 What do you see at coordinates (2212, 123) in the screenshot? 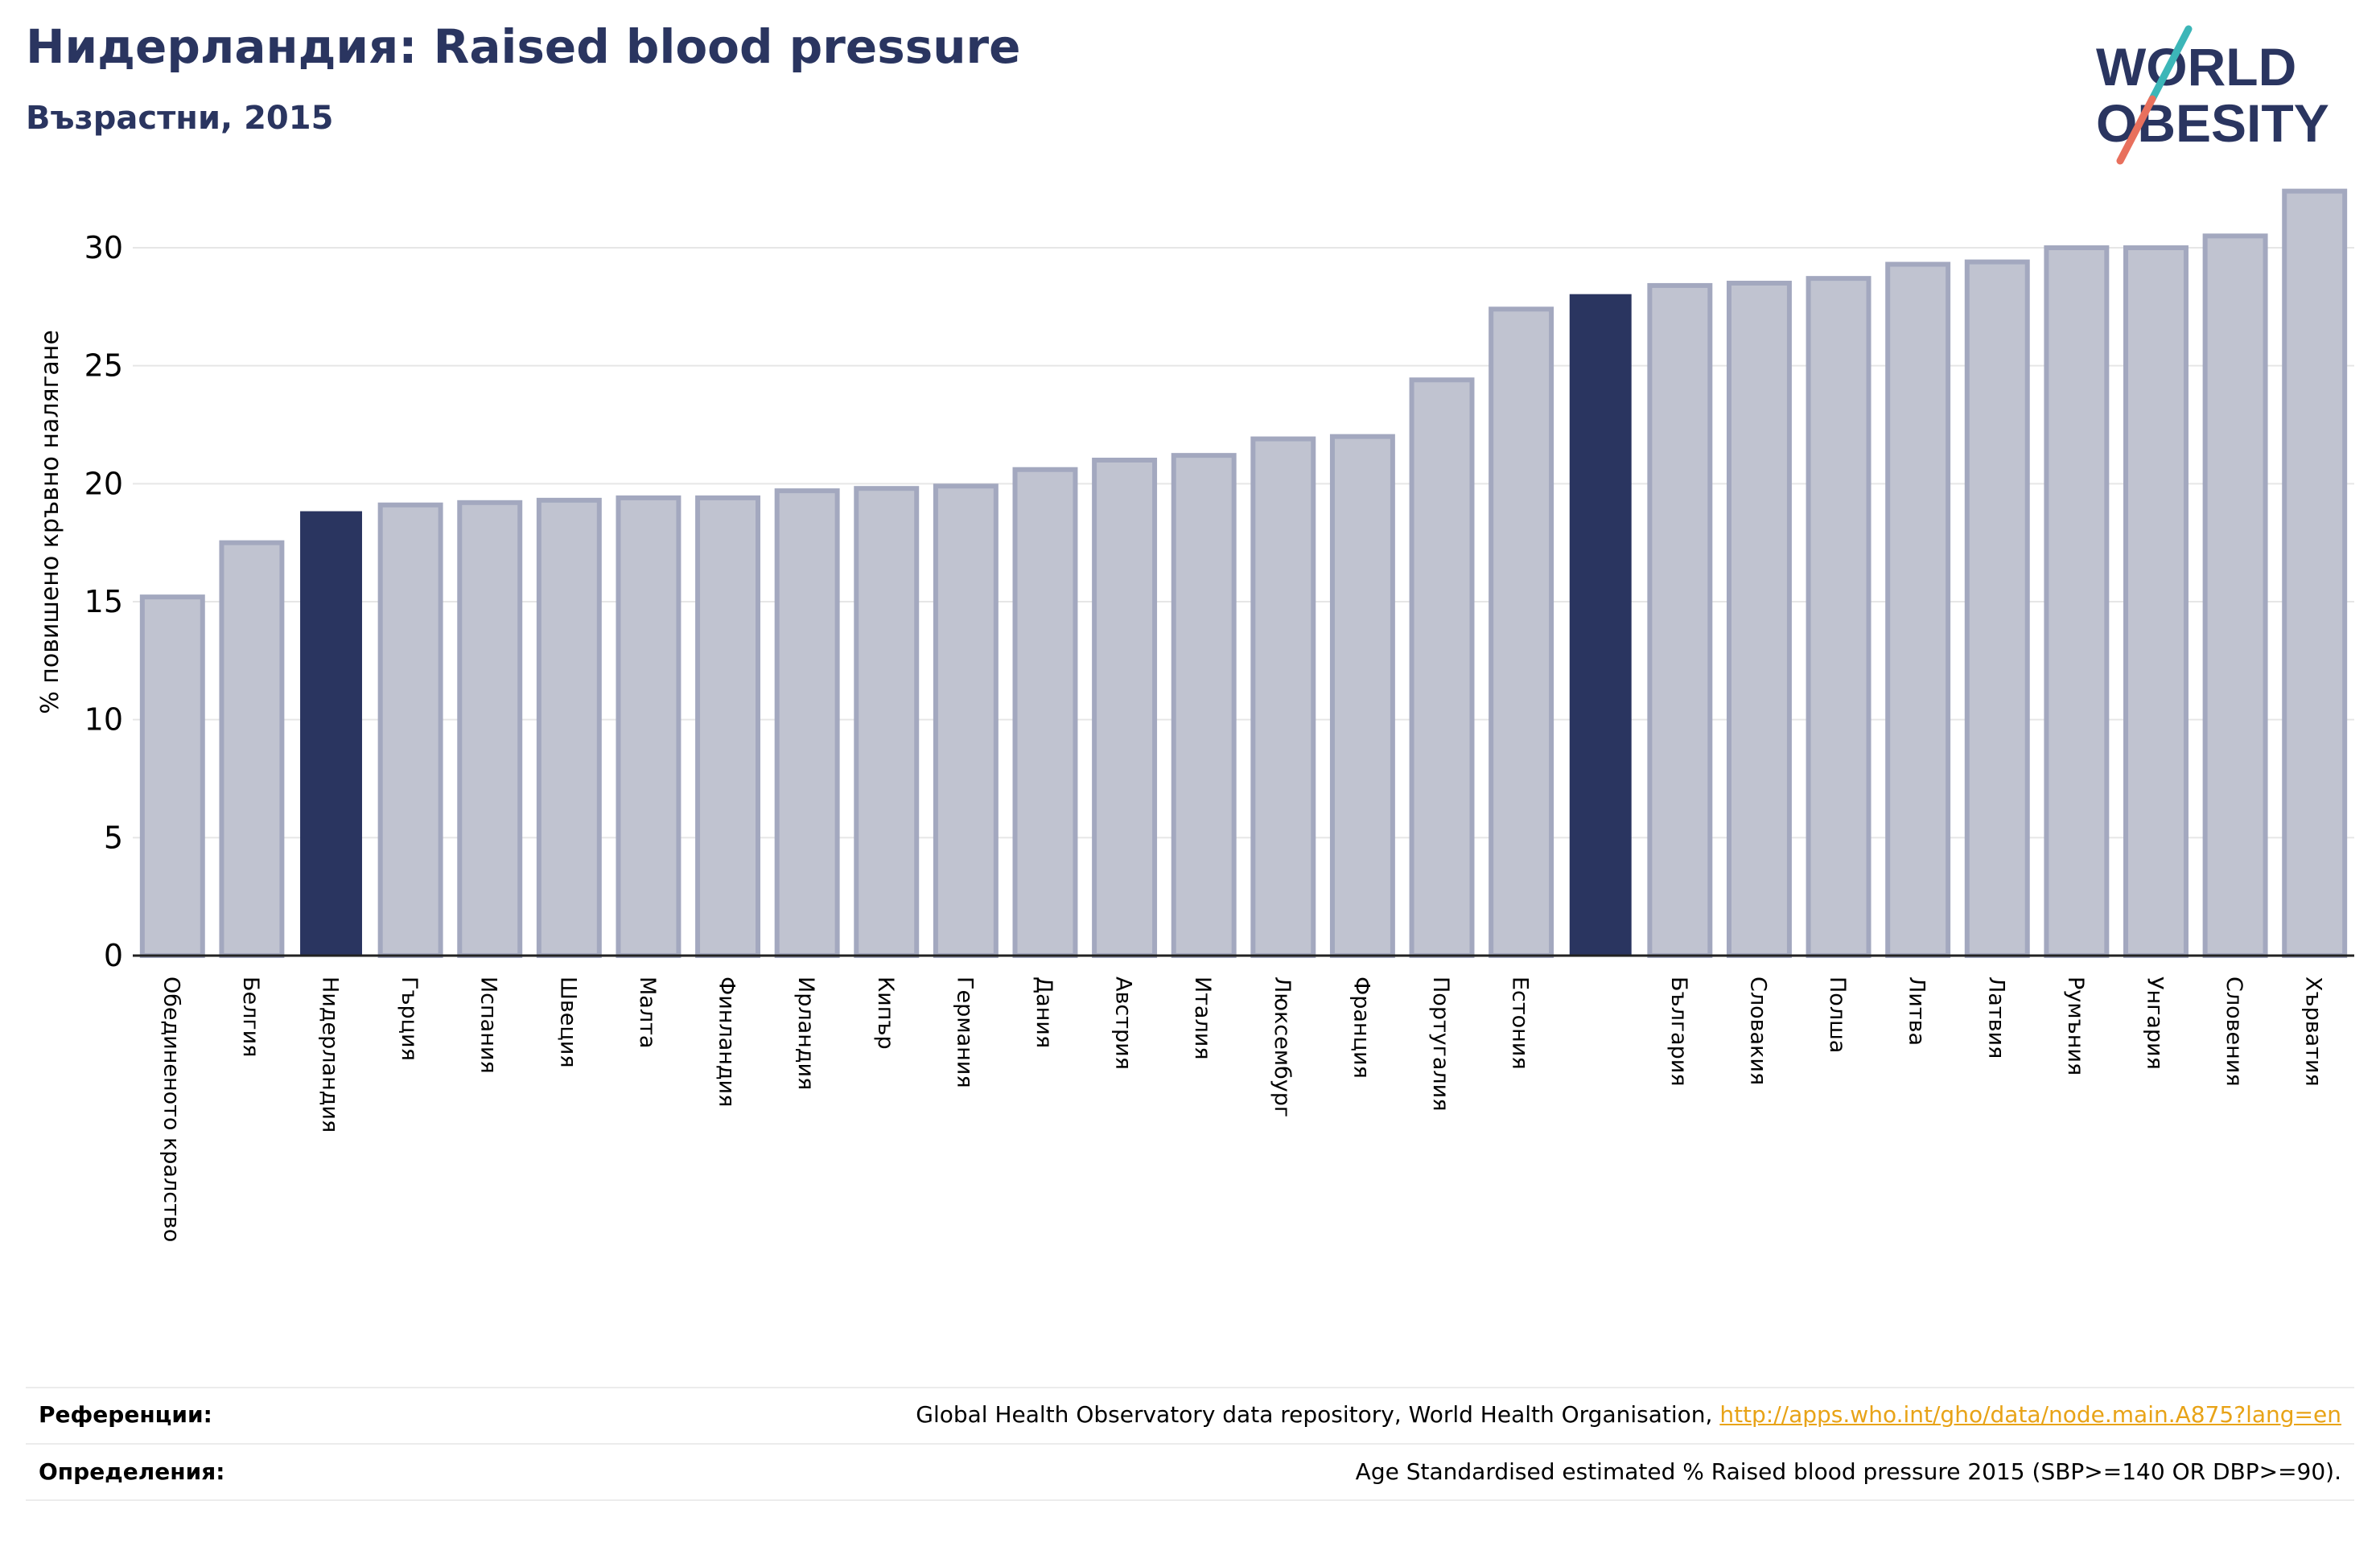
I see `logo-text-obesity: OBESITY` at bounding box center [2212, 123].